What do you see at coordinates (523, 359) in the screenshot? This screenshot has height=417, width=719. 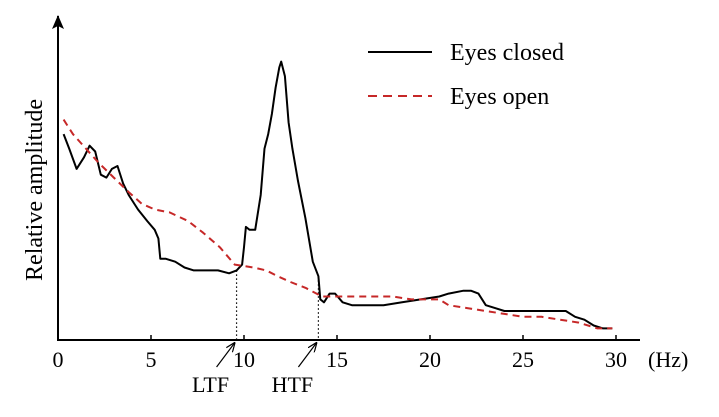 I see `x-tick-label: 25` at bounding box center [523, 359].